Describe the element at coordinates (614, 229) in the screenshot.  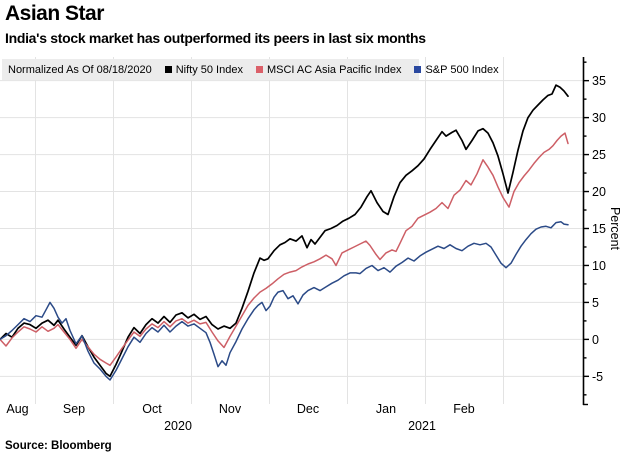
I see `y-axis-title: Percent` at that location.